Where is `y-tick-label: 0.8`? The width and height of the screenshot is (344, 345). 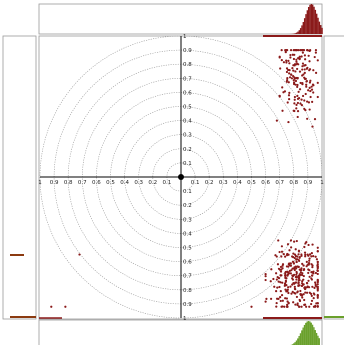 y-tick-label: 0.8 is located at coordinates (187, 291).